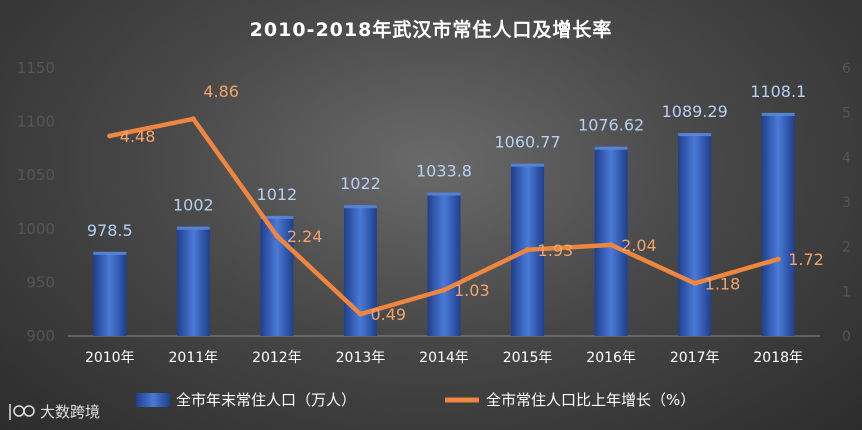 The width and height of the screenshot is (862, 430). What do you see at coordinates (639, 245) in the screenshot?
I see `line-data-label: 2.04` at bounding box center [639, 245].